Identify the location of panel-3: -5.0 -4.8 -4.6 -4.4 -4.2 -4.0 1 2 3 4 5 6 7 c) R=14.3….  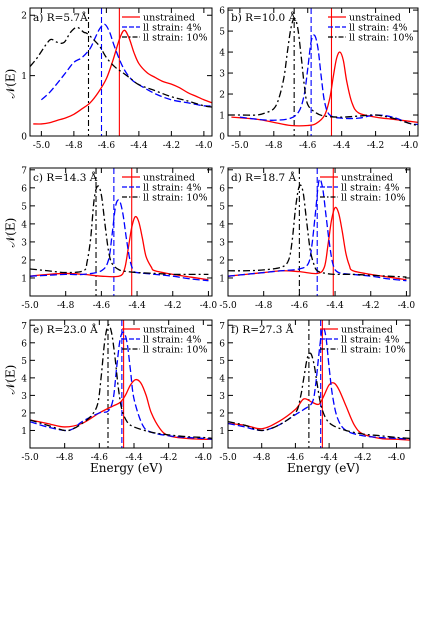
(119, 238).